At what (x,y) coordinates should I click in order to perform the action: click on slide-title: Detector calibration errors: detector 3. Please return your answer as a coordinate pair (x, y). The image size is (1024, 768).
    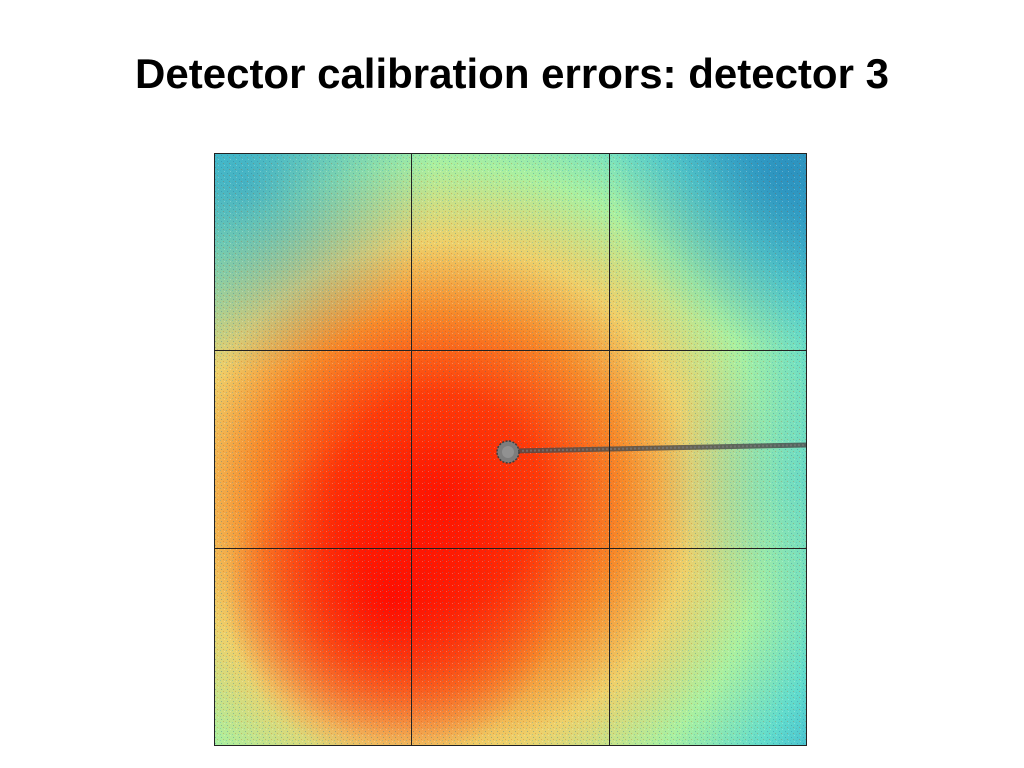
    Looking at the image, I should click on (512, 73).